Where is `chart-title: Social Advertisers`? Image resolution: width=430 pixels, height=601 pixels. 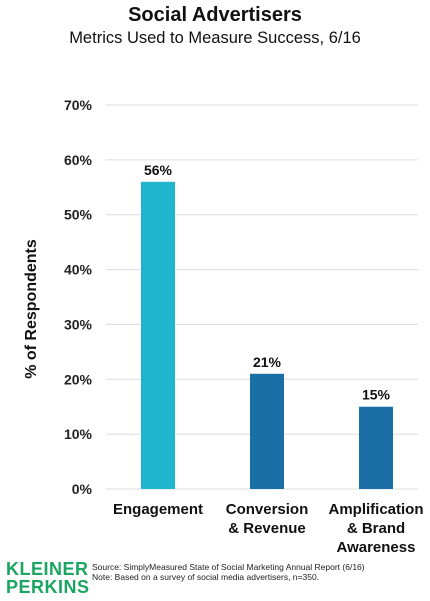 chart-title: Social Advertisers is located at coordinates (215, 15).